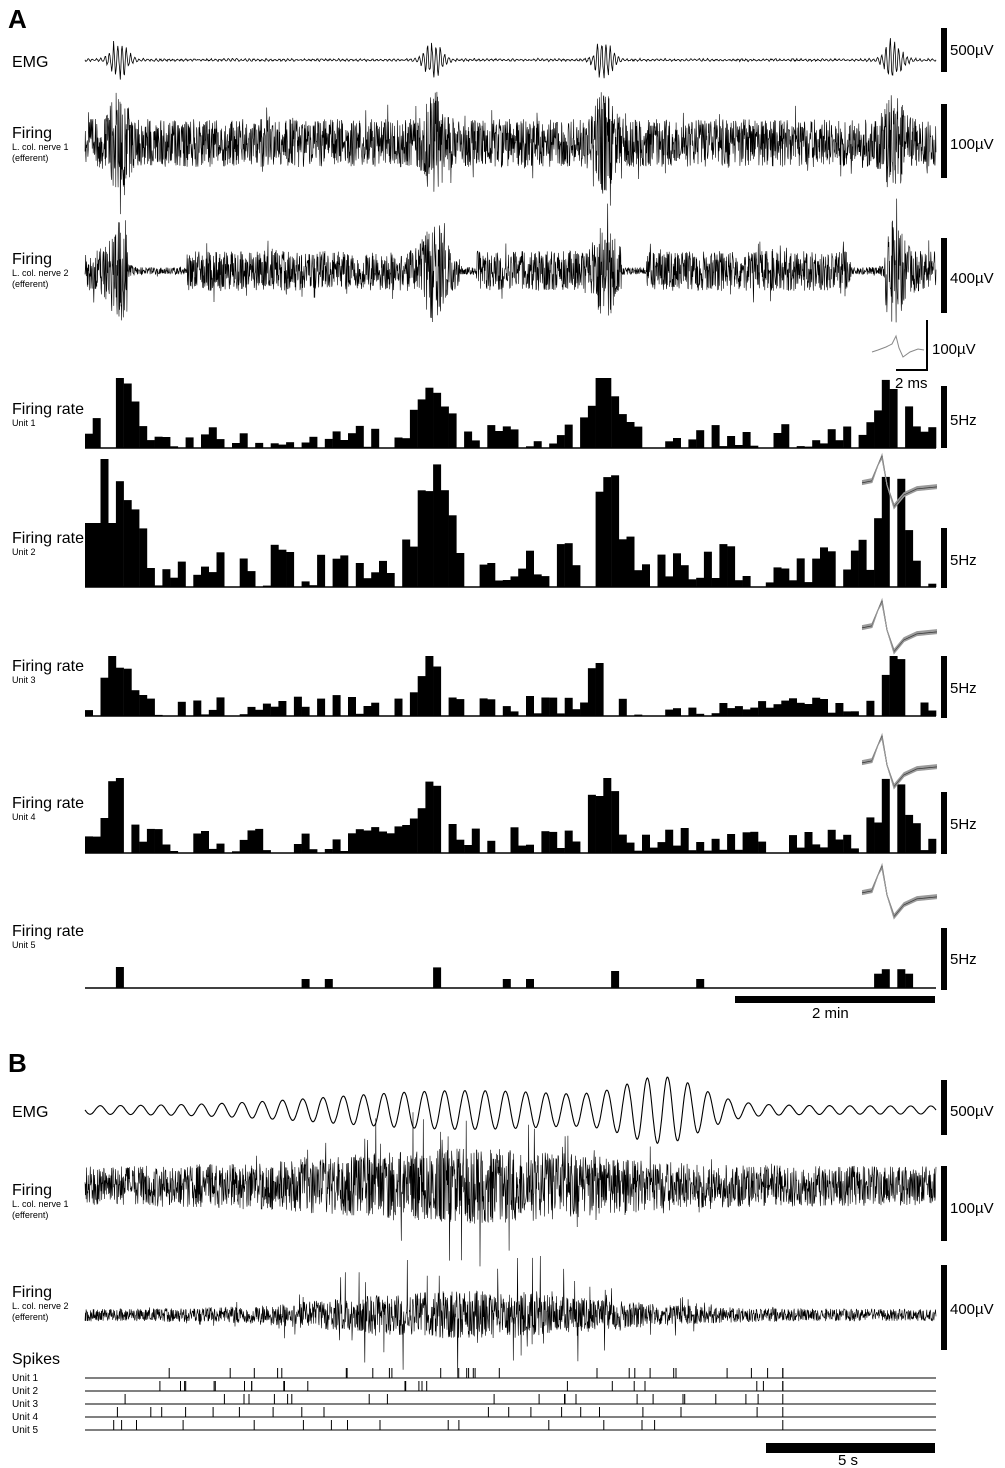  I want to click on a-unit5-sub: Unit 5, so click(24, 945).